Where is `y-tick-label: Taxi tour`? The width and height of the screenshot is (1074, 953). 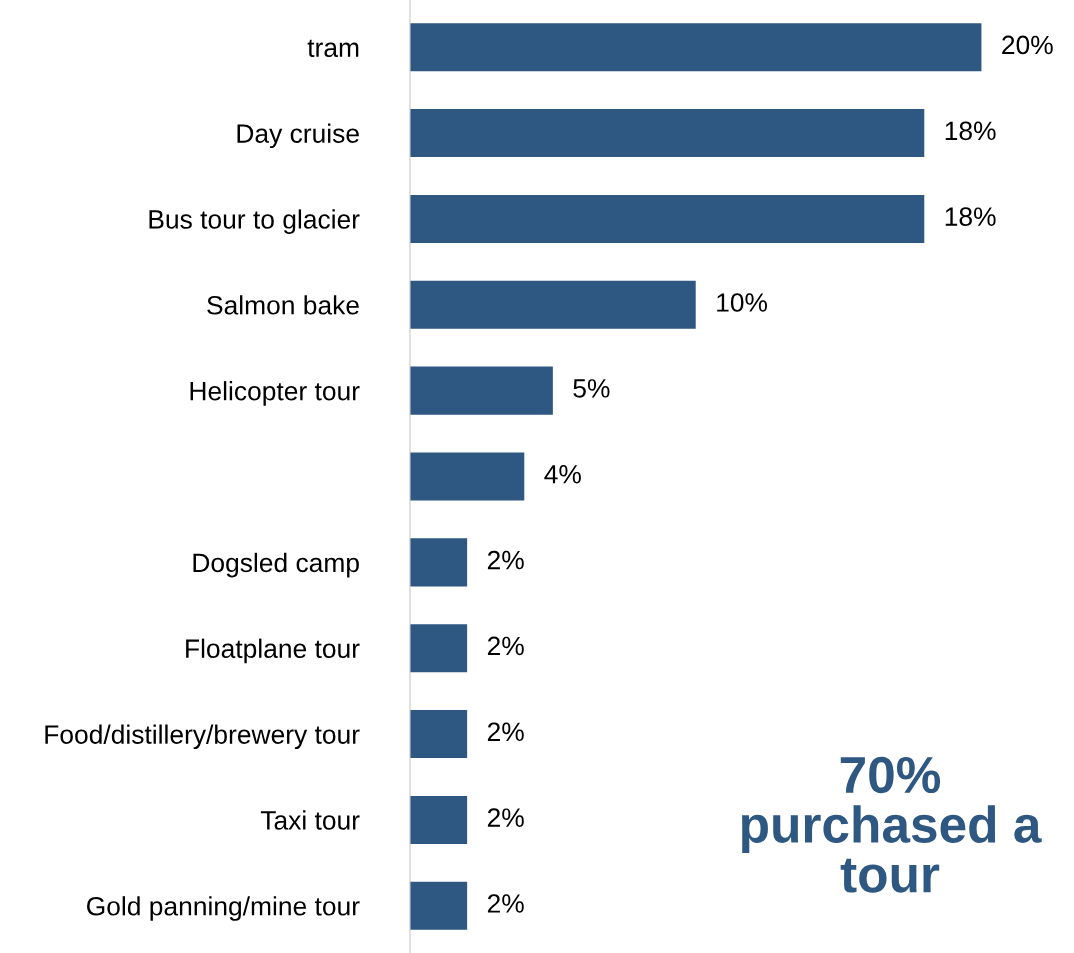 y-tick-label: Taxi tour is located at coordinates (310, 820).